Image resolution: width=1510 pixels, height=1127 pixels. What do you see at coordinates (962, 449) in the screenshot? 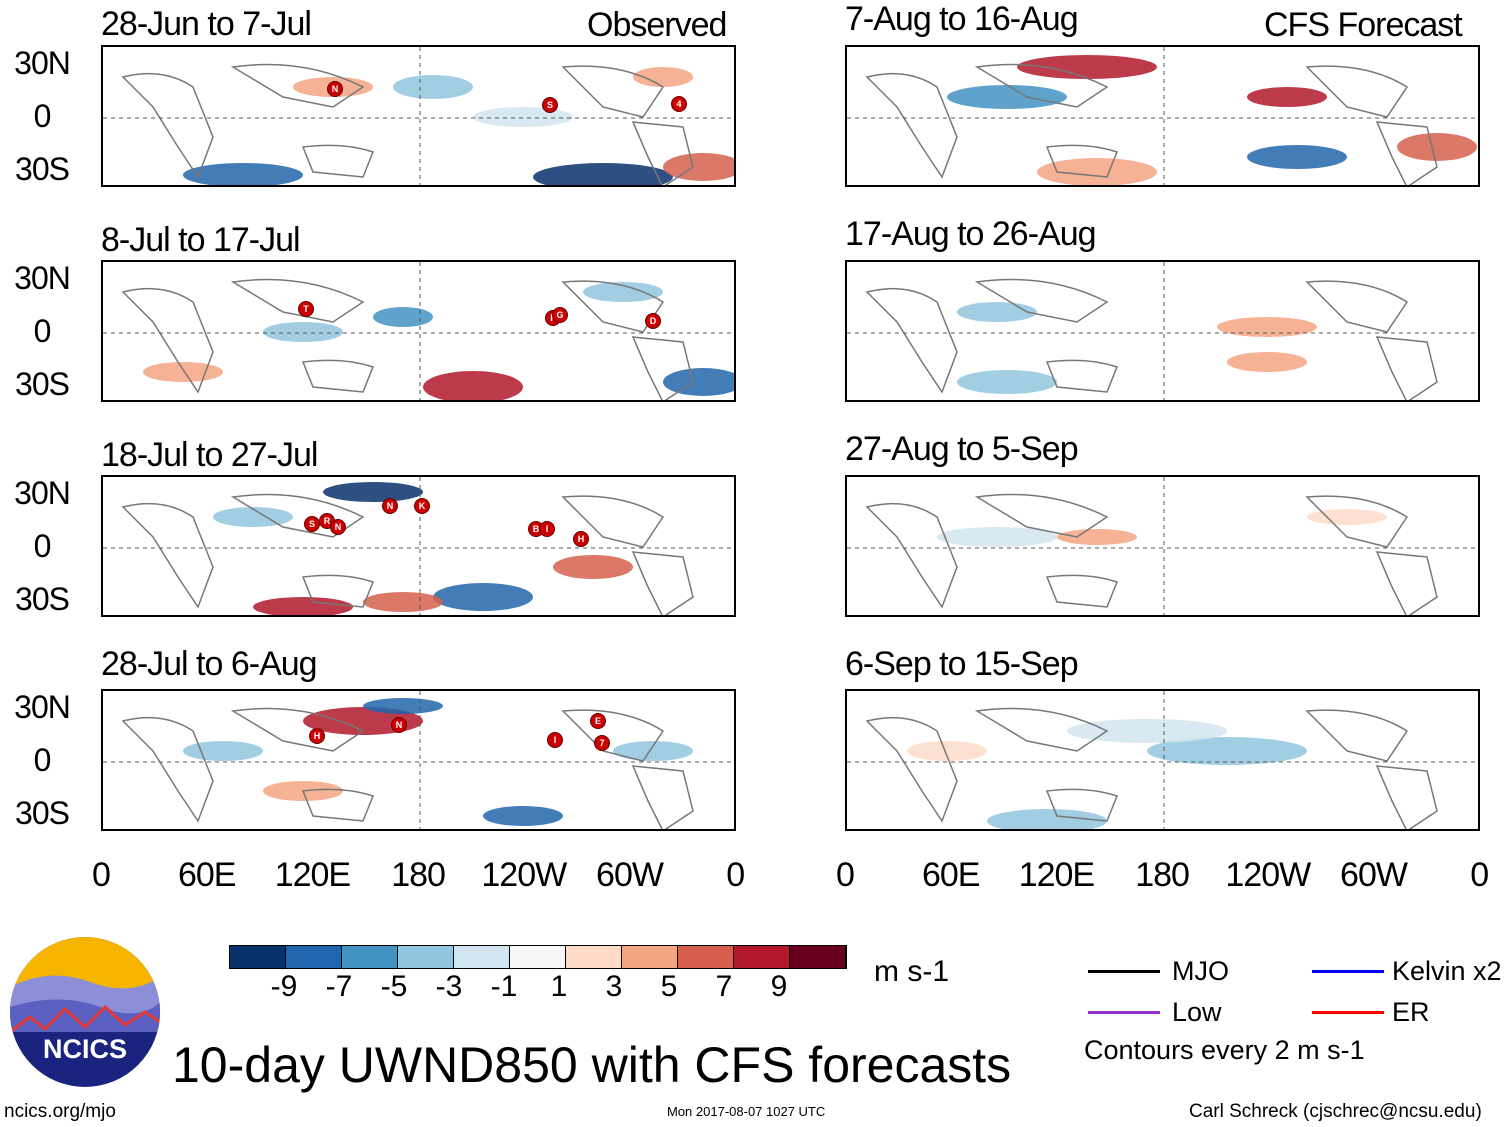
I see `panel-title: 27-Aug to 5-Sep` at bounding box center [962, 449].